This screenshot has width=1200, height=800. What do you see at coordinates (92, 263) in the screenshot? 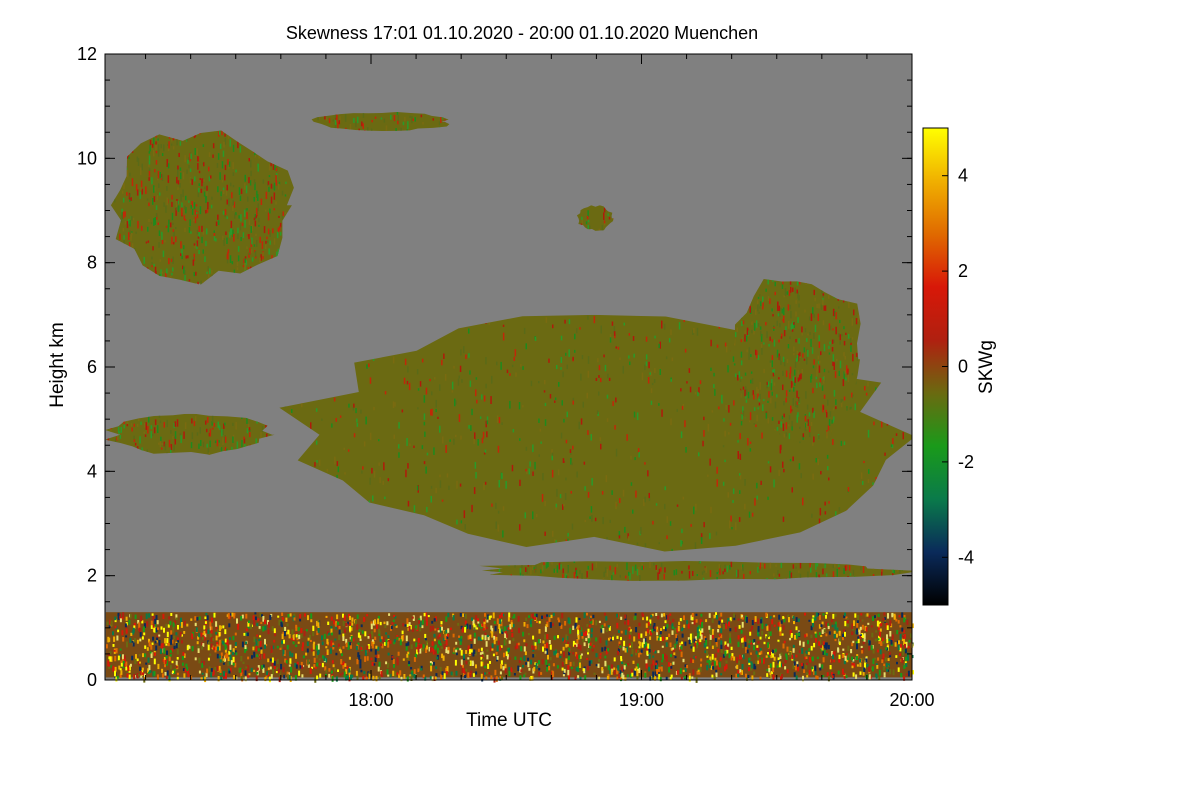
I see `y-tick-label: 8` at bounding box center [92, 263].